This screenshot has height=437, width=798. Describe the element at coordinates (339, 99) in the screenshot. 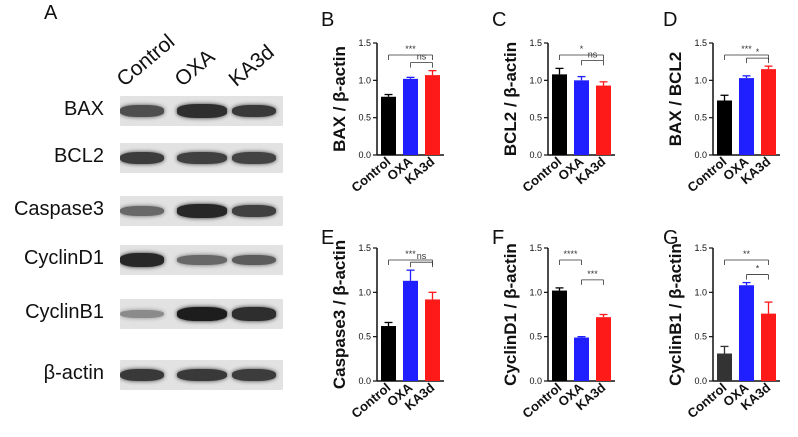

I see `y-axis-label: BAX / β-actin` at that location.